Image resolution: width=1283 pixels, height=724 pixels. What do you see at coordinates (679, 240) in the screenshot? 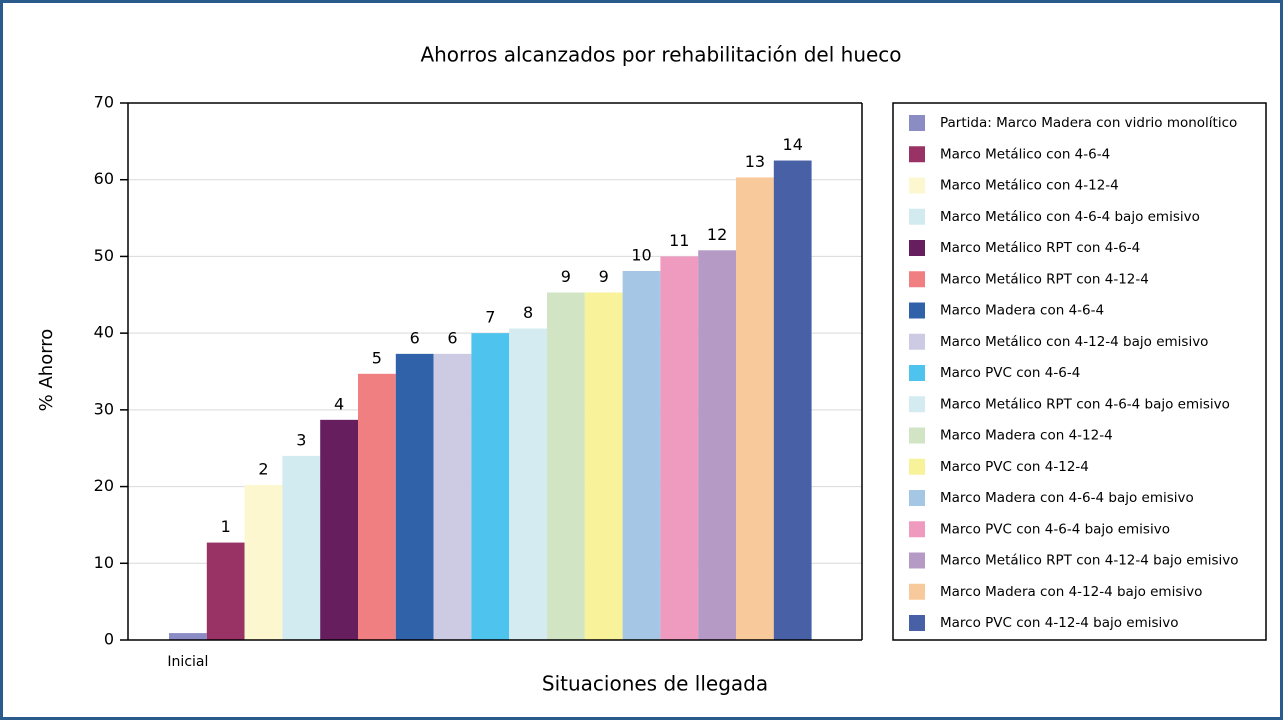
I see `bar-label: 11` at bounding box center [679, 240].